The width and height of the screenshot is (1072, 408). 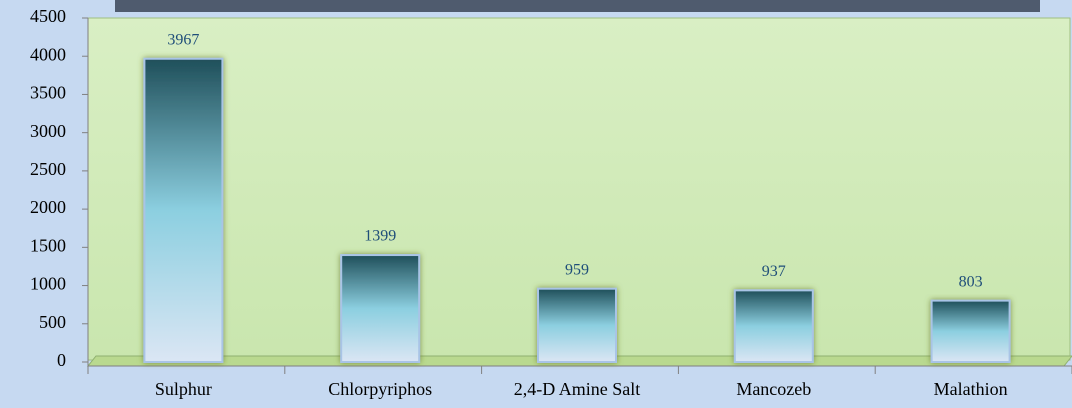 What do you see at coordinates (61, 360) in the screenshot?
I see `y-tick-label: 0` at bounding box center [61, 360].